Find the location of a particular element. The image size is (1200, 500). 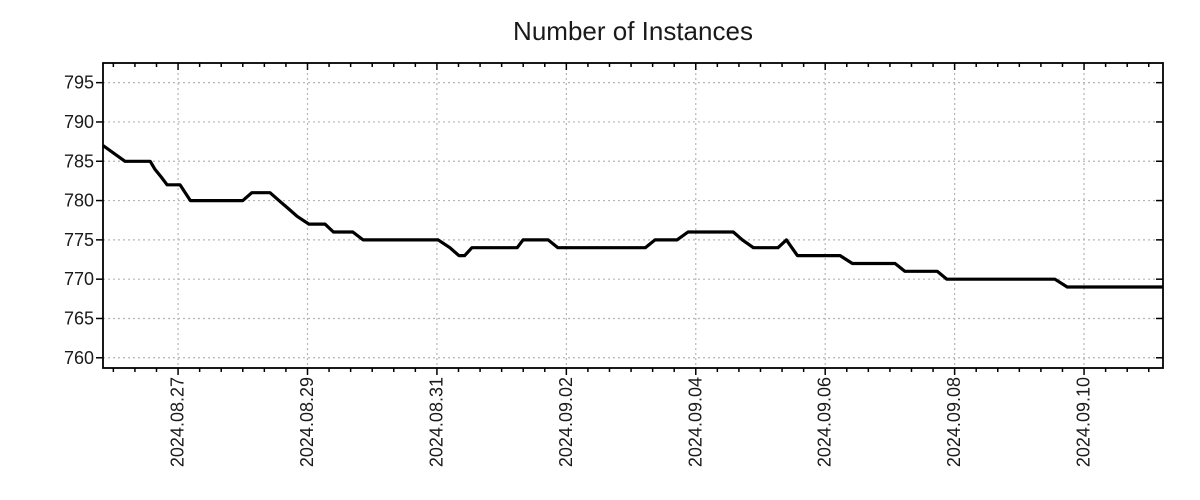

x-tick-label: 2024.09.04 is located at coordinates (695, 422).